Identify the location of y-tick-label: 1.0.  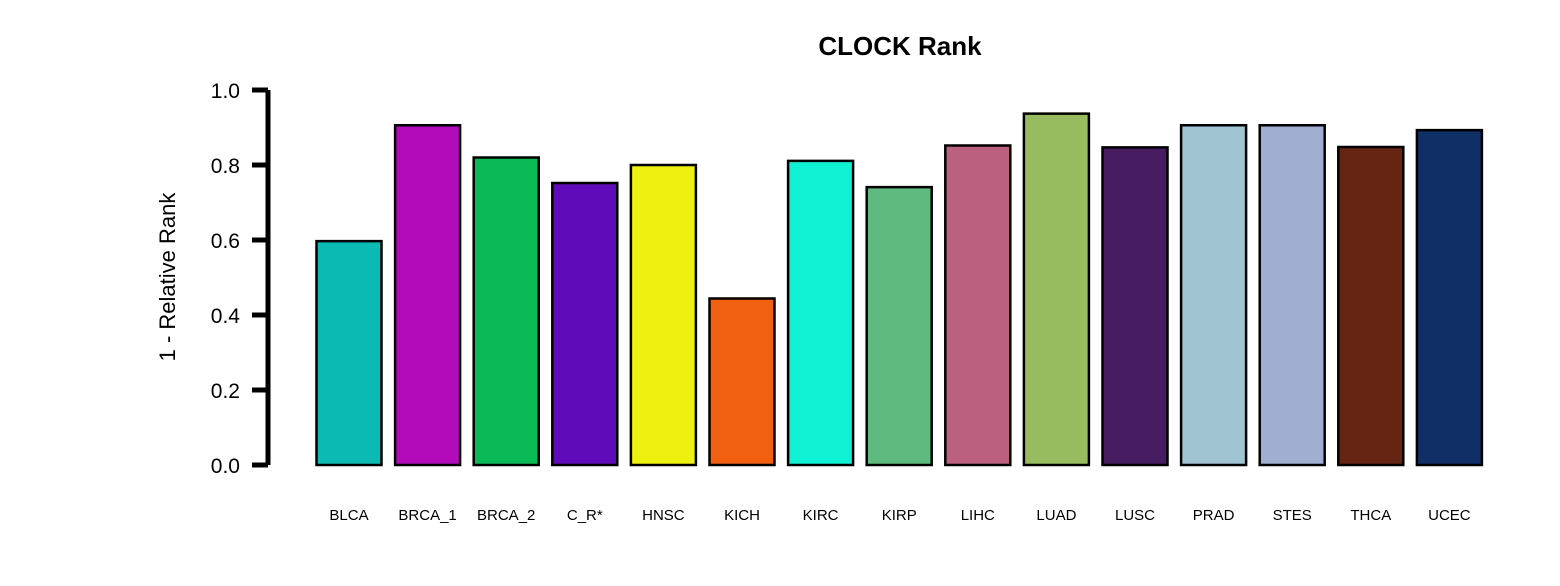
(225, 91).